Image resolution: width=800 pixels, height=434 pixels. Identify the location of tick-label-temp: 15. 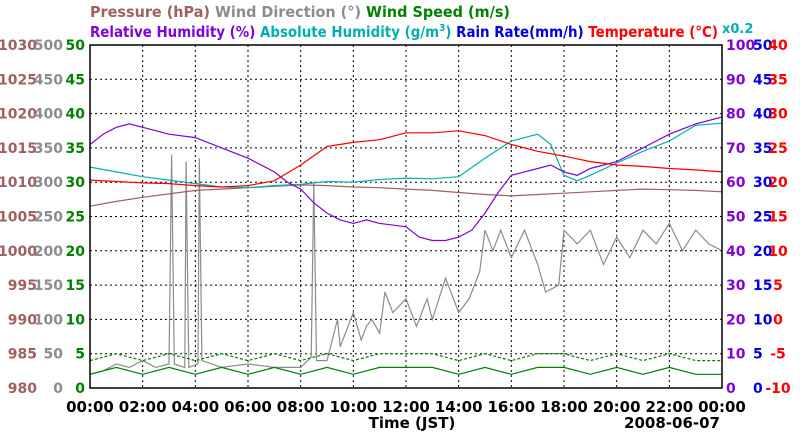
(777, 218).